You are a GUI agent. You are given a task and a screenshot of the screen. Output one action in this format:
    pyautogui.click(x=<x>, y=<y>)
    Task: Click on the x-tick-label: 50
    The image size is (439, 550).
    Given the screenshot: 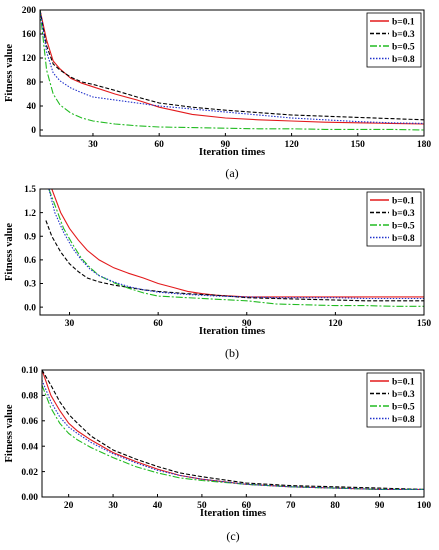 What is the action you would take?
    pyautogui.click(x=202, y=506)
    